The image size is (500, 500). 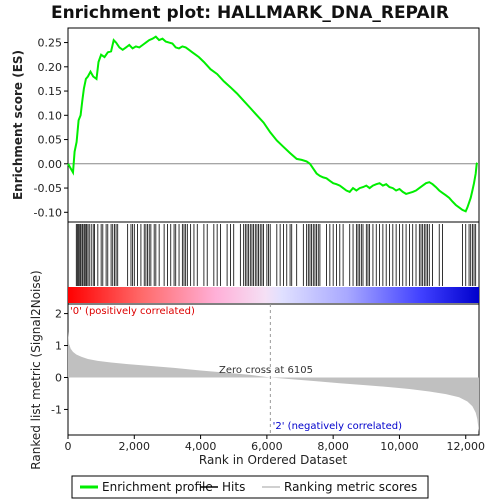 What do you see at coordinates (18, 125) in the screenshot?
I see `es-y-axis-title: Enrichment score (ES)` at bounding box center [18, 125].